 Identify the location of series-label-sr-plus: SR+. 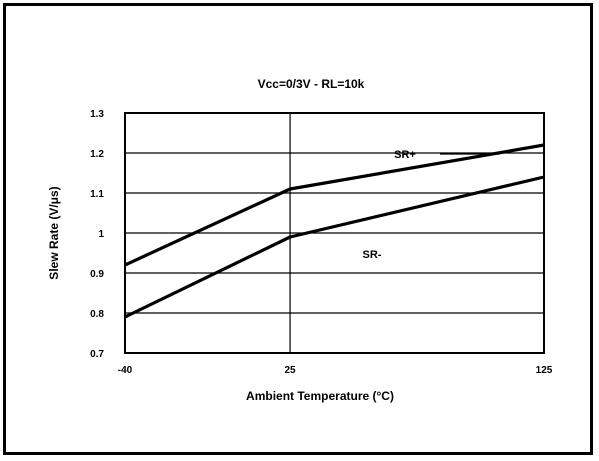
(405, 155).